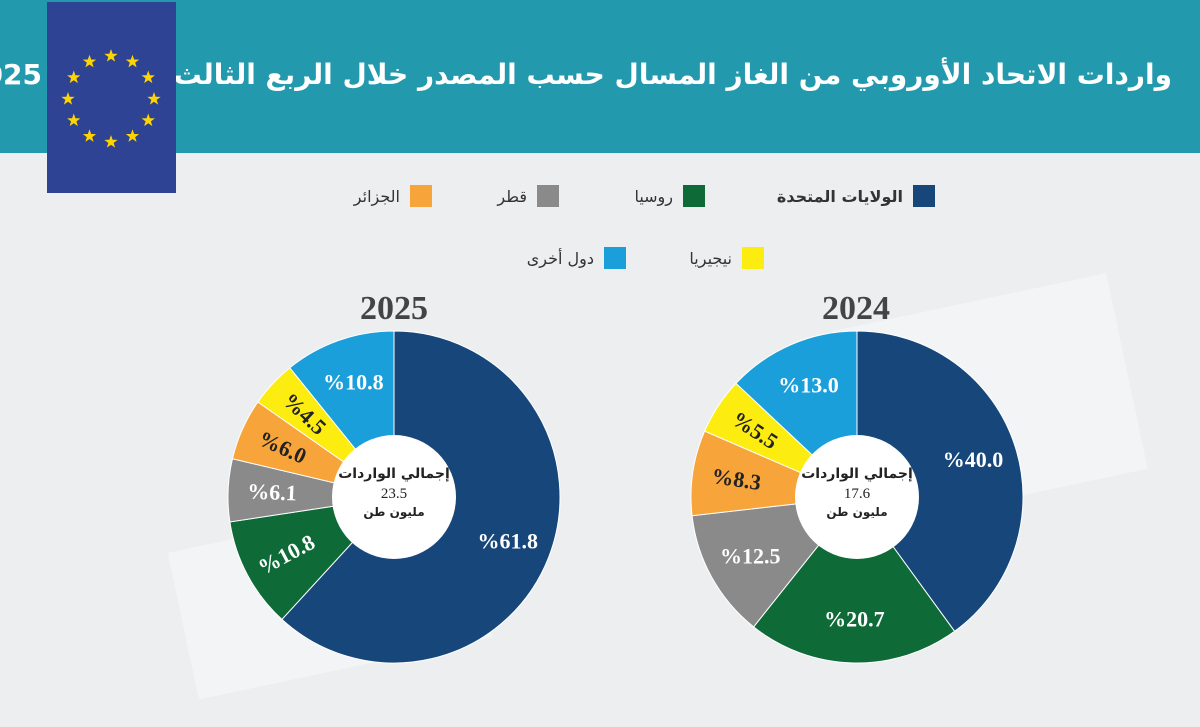 Image resolution: width=1200 pixels, height=727 pixels. What do you see at coordinates (839, 196) in the screenshot?
I see `legend-label-usa: الولايات المتحدة` at bounding box center [839, 196].